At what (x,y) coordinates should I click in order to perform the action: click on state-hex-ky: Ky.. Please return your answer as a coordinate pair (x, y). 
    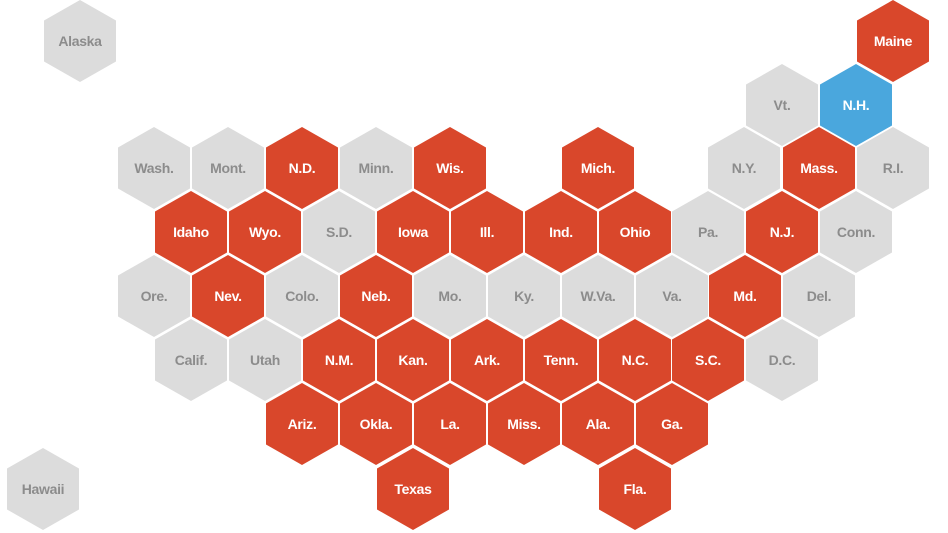
    Looking at the image, I should click on (524, 296).